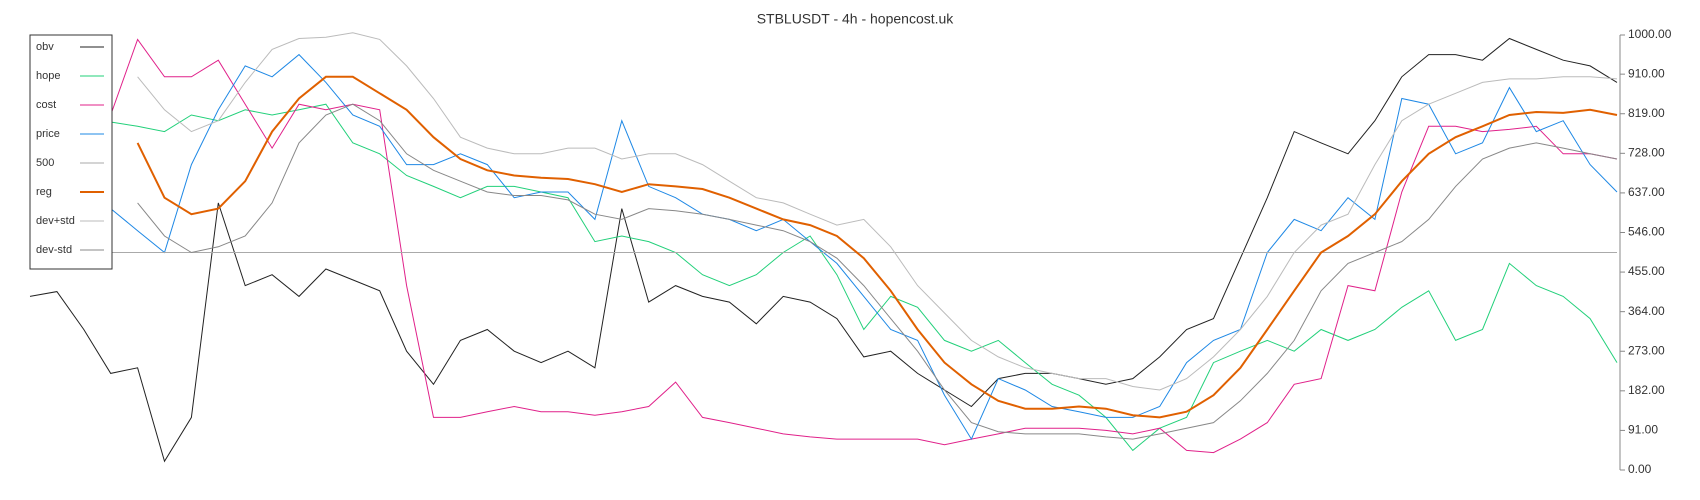 The image size is (1700, 500). What do you see at coordinates (48, 134) in the screenshot?
I see `legend-label: price` at bounding box center [48, 134].